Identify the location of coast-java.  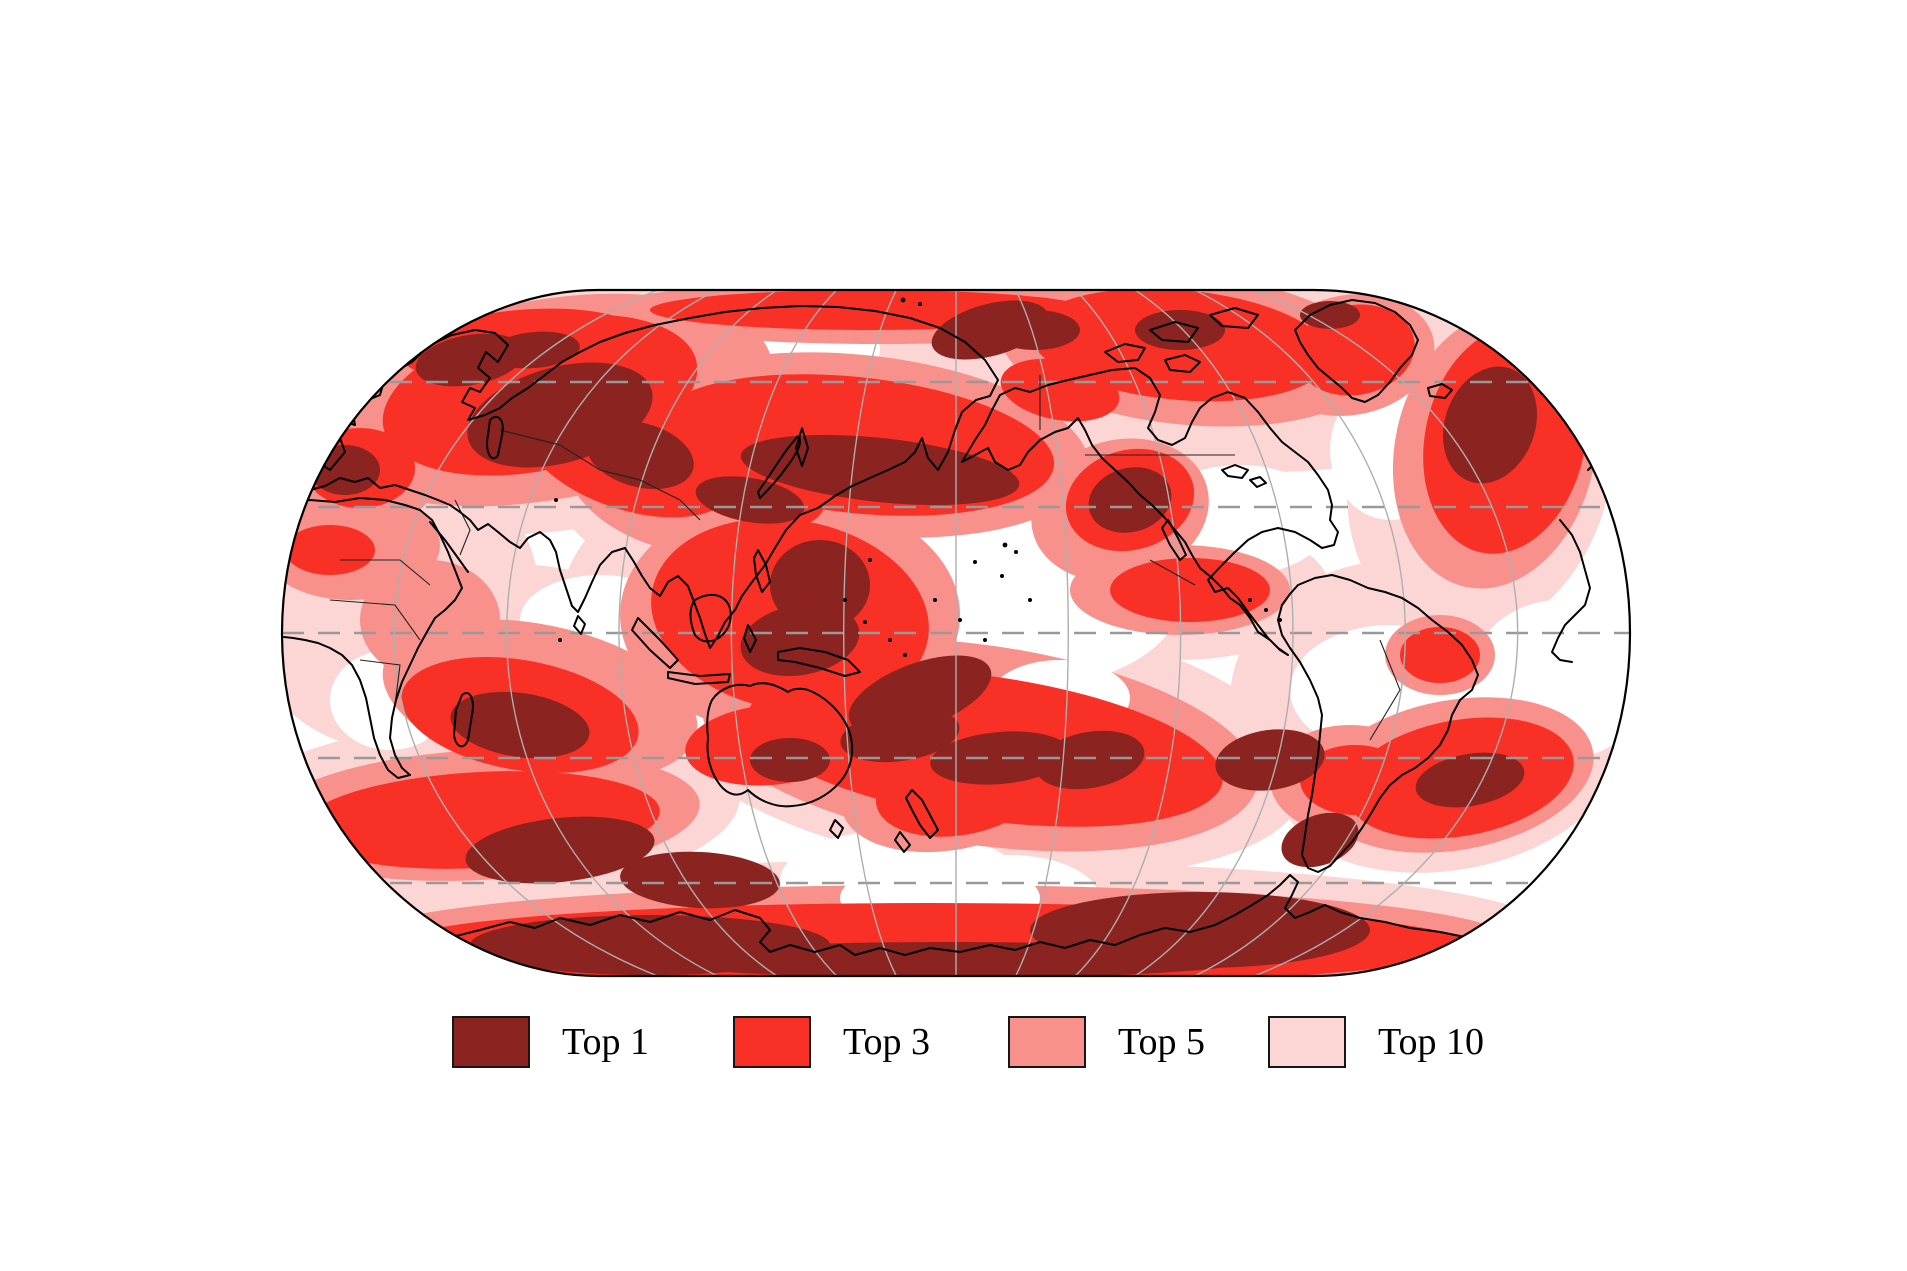
(699, 678).